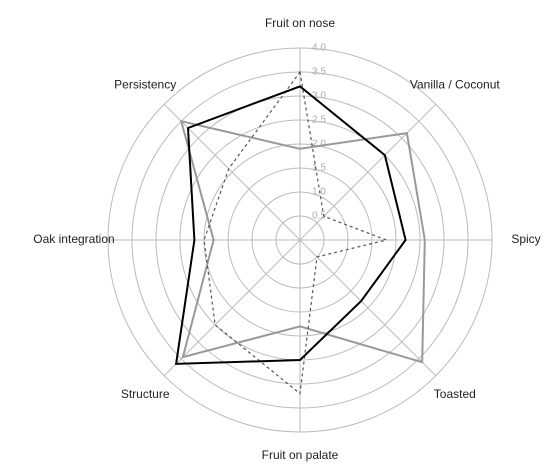  What do you see at coordinates (319, 192) in the screenshot?
I see `r-tick-label: 1.0` at bounding box center [319, 192].